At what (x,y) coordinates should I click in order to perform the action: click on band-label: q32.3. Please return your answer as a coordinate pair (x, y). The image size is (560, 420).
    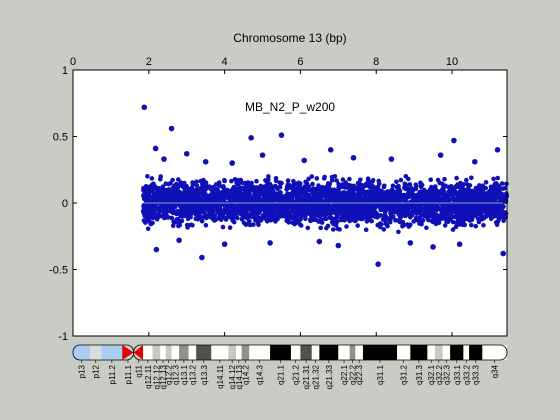
    Looking at the image, I should click on (446, 374).